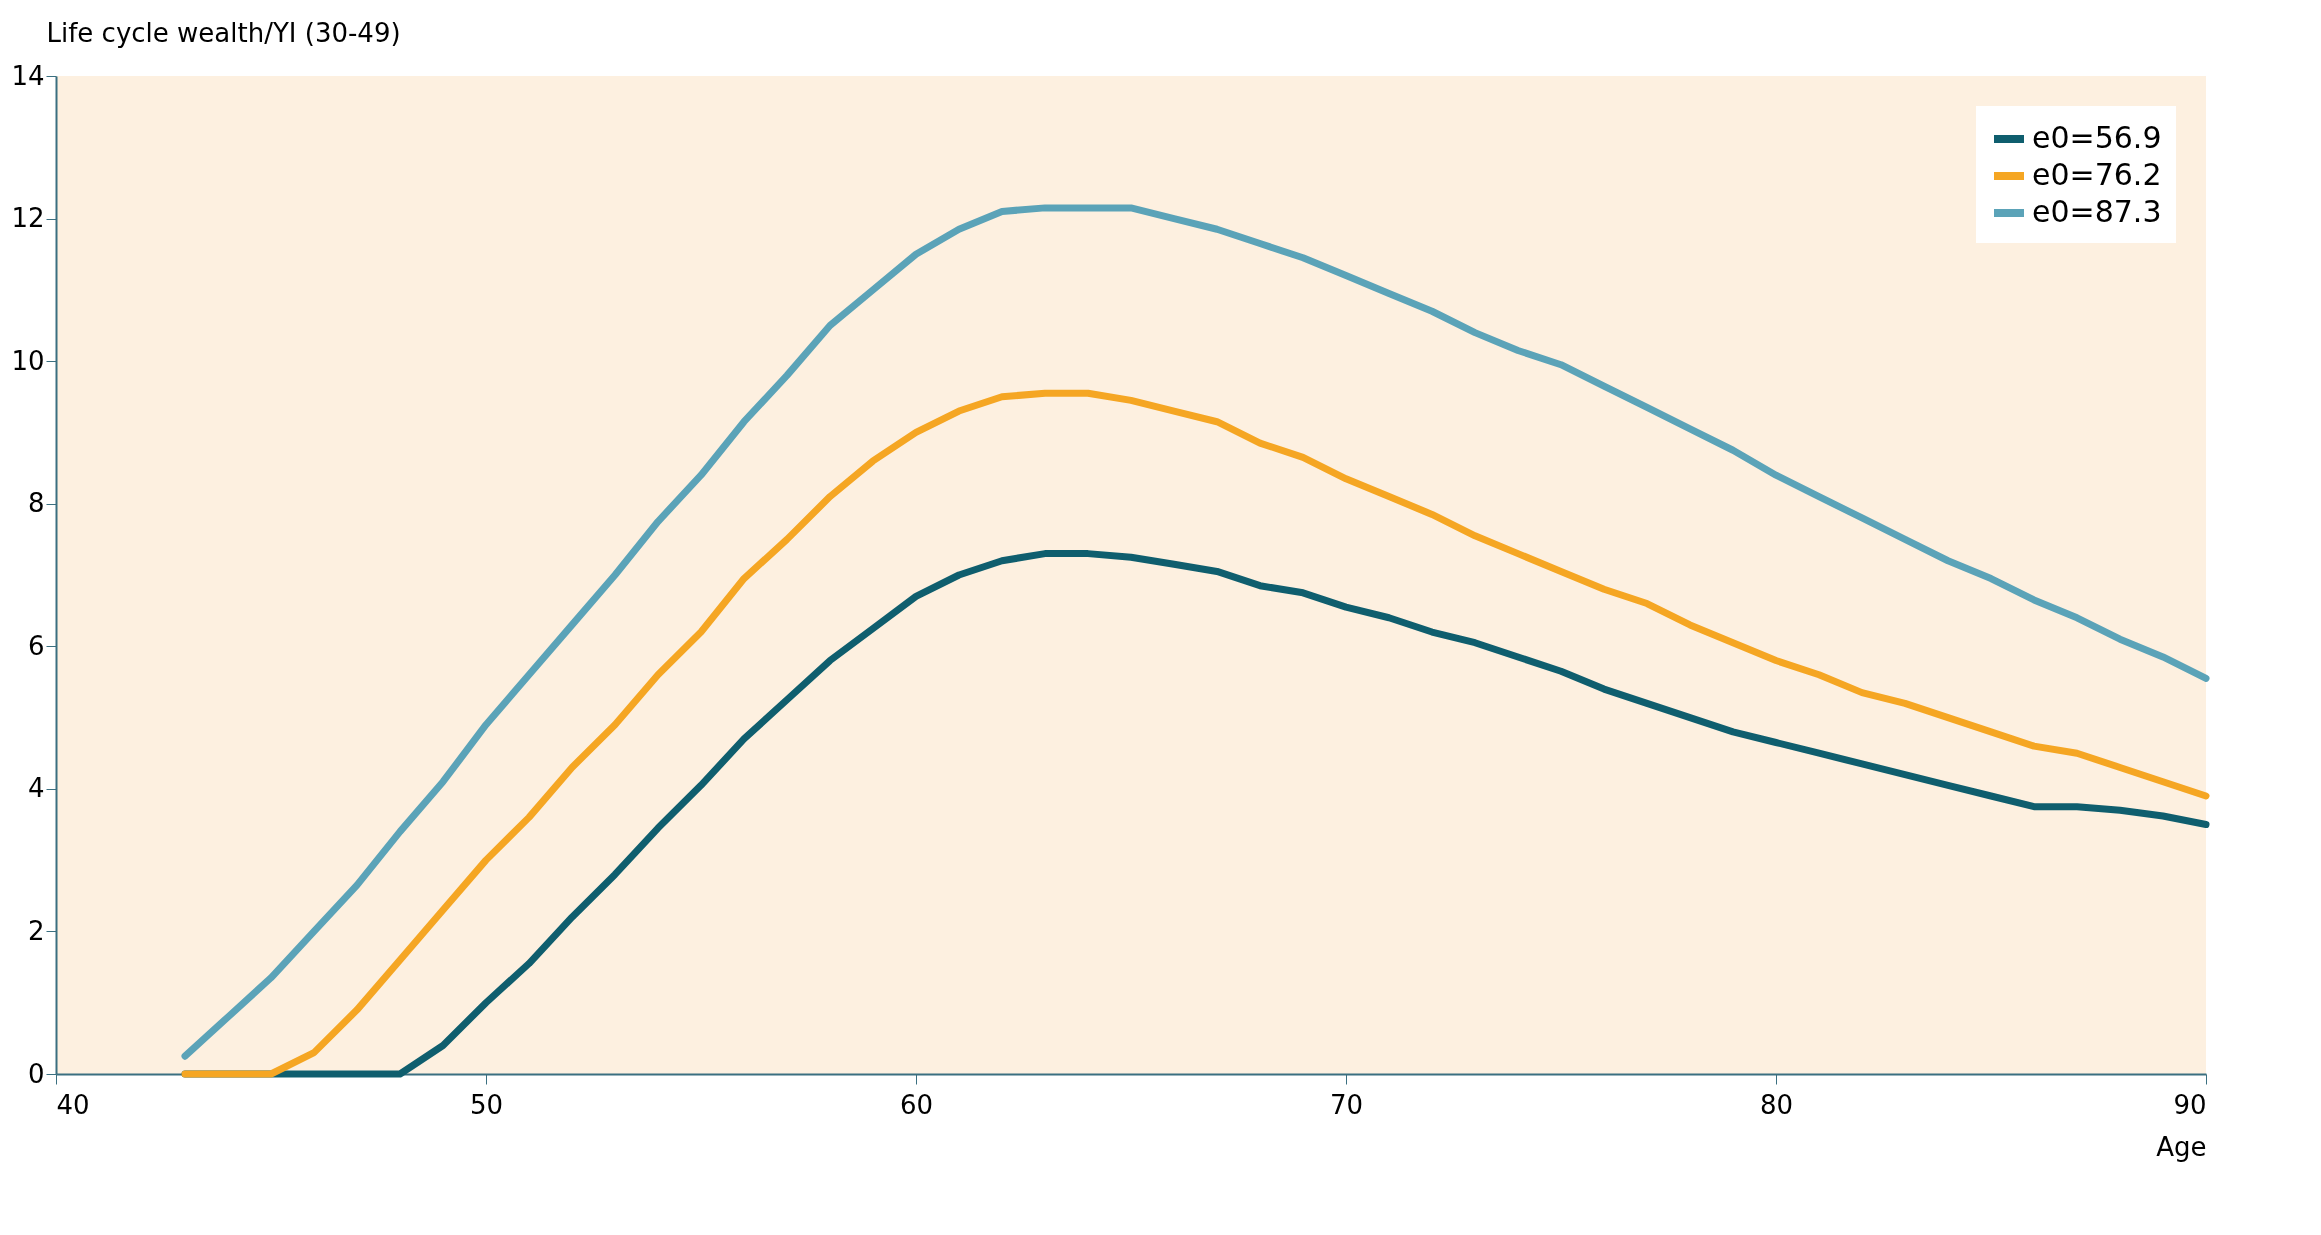 Image resolution: width=2321 pixels, height=1235 pixels. What do you see at coordinates (36, 1073) in the screenshot?
I see `y-tick-label: 0` at bounding box center [36, 1073].